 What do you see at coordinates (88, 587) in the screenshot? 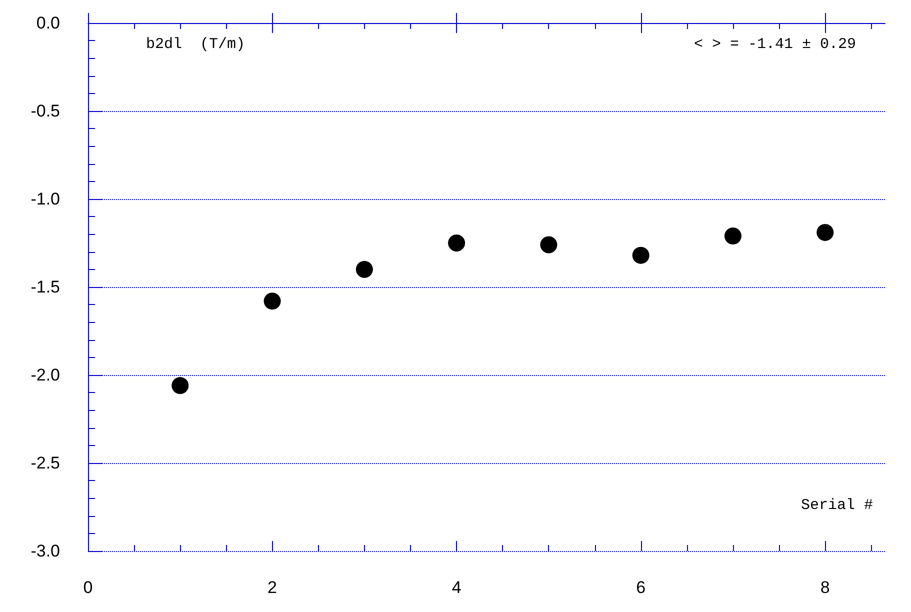
I see `x-tick-label: 0` at bounding box center [88, 587].